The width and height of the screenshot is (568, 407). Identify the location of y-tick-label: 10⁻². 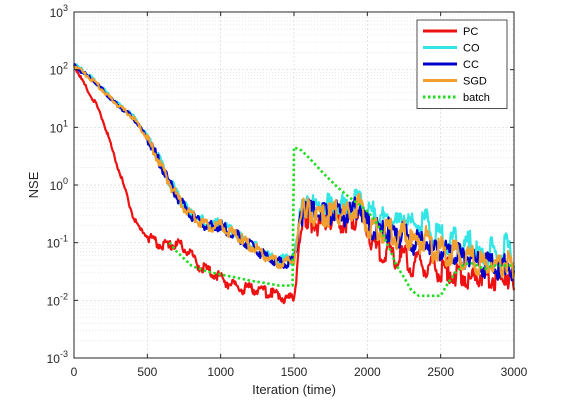
(57, 299).